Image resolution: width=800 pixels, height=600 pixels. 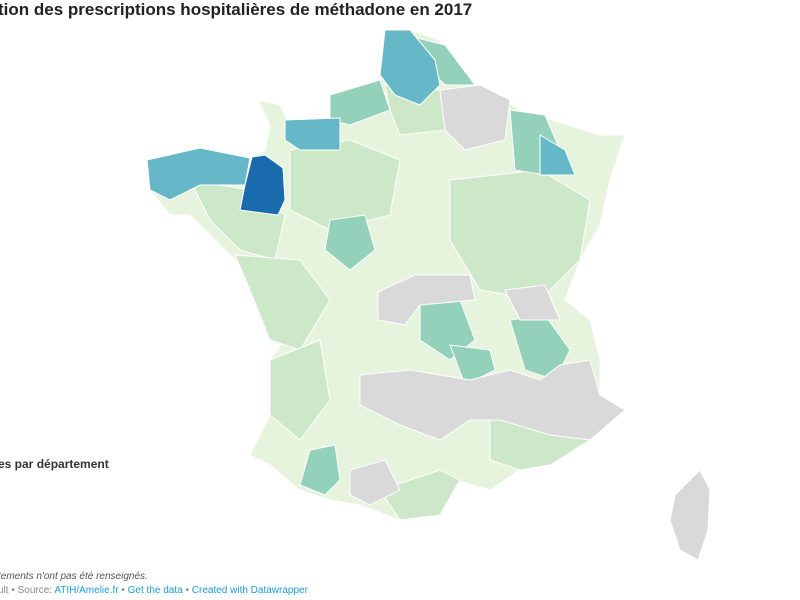 I want to click on region-level5, so click(x=262, y=185).